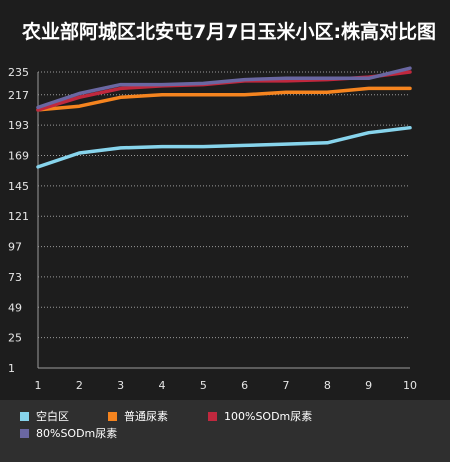 The image size is (450, 462). I want to click on y-tick-label: 121, so click(18, 216).